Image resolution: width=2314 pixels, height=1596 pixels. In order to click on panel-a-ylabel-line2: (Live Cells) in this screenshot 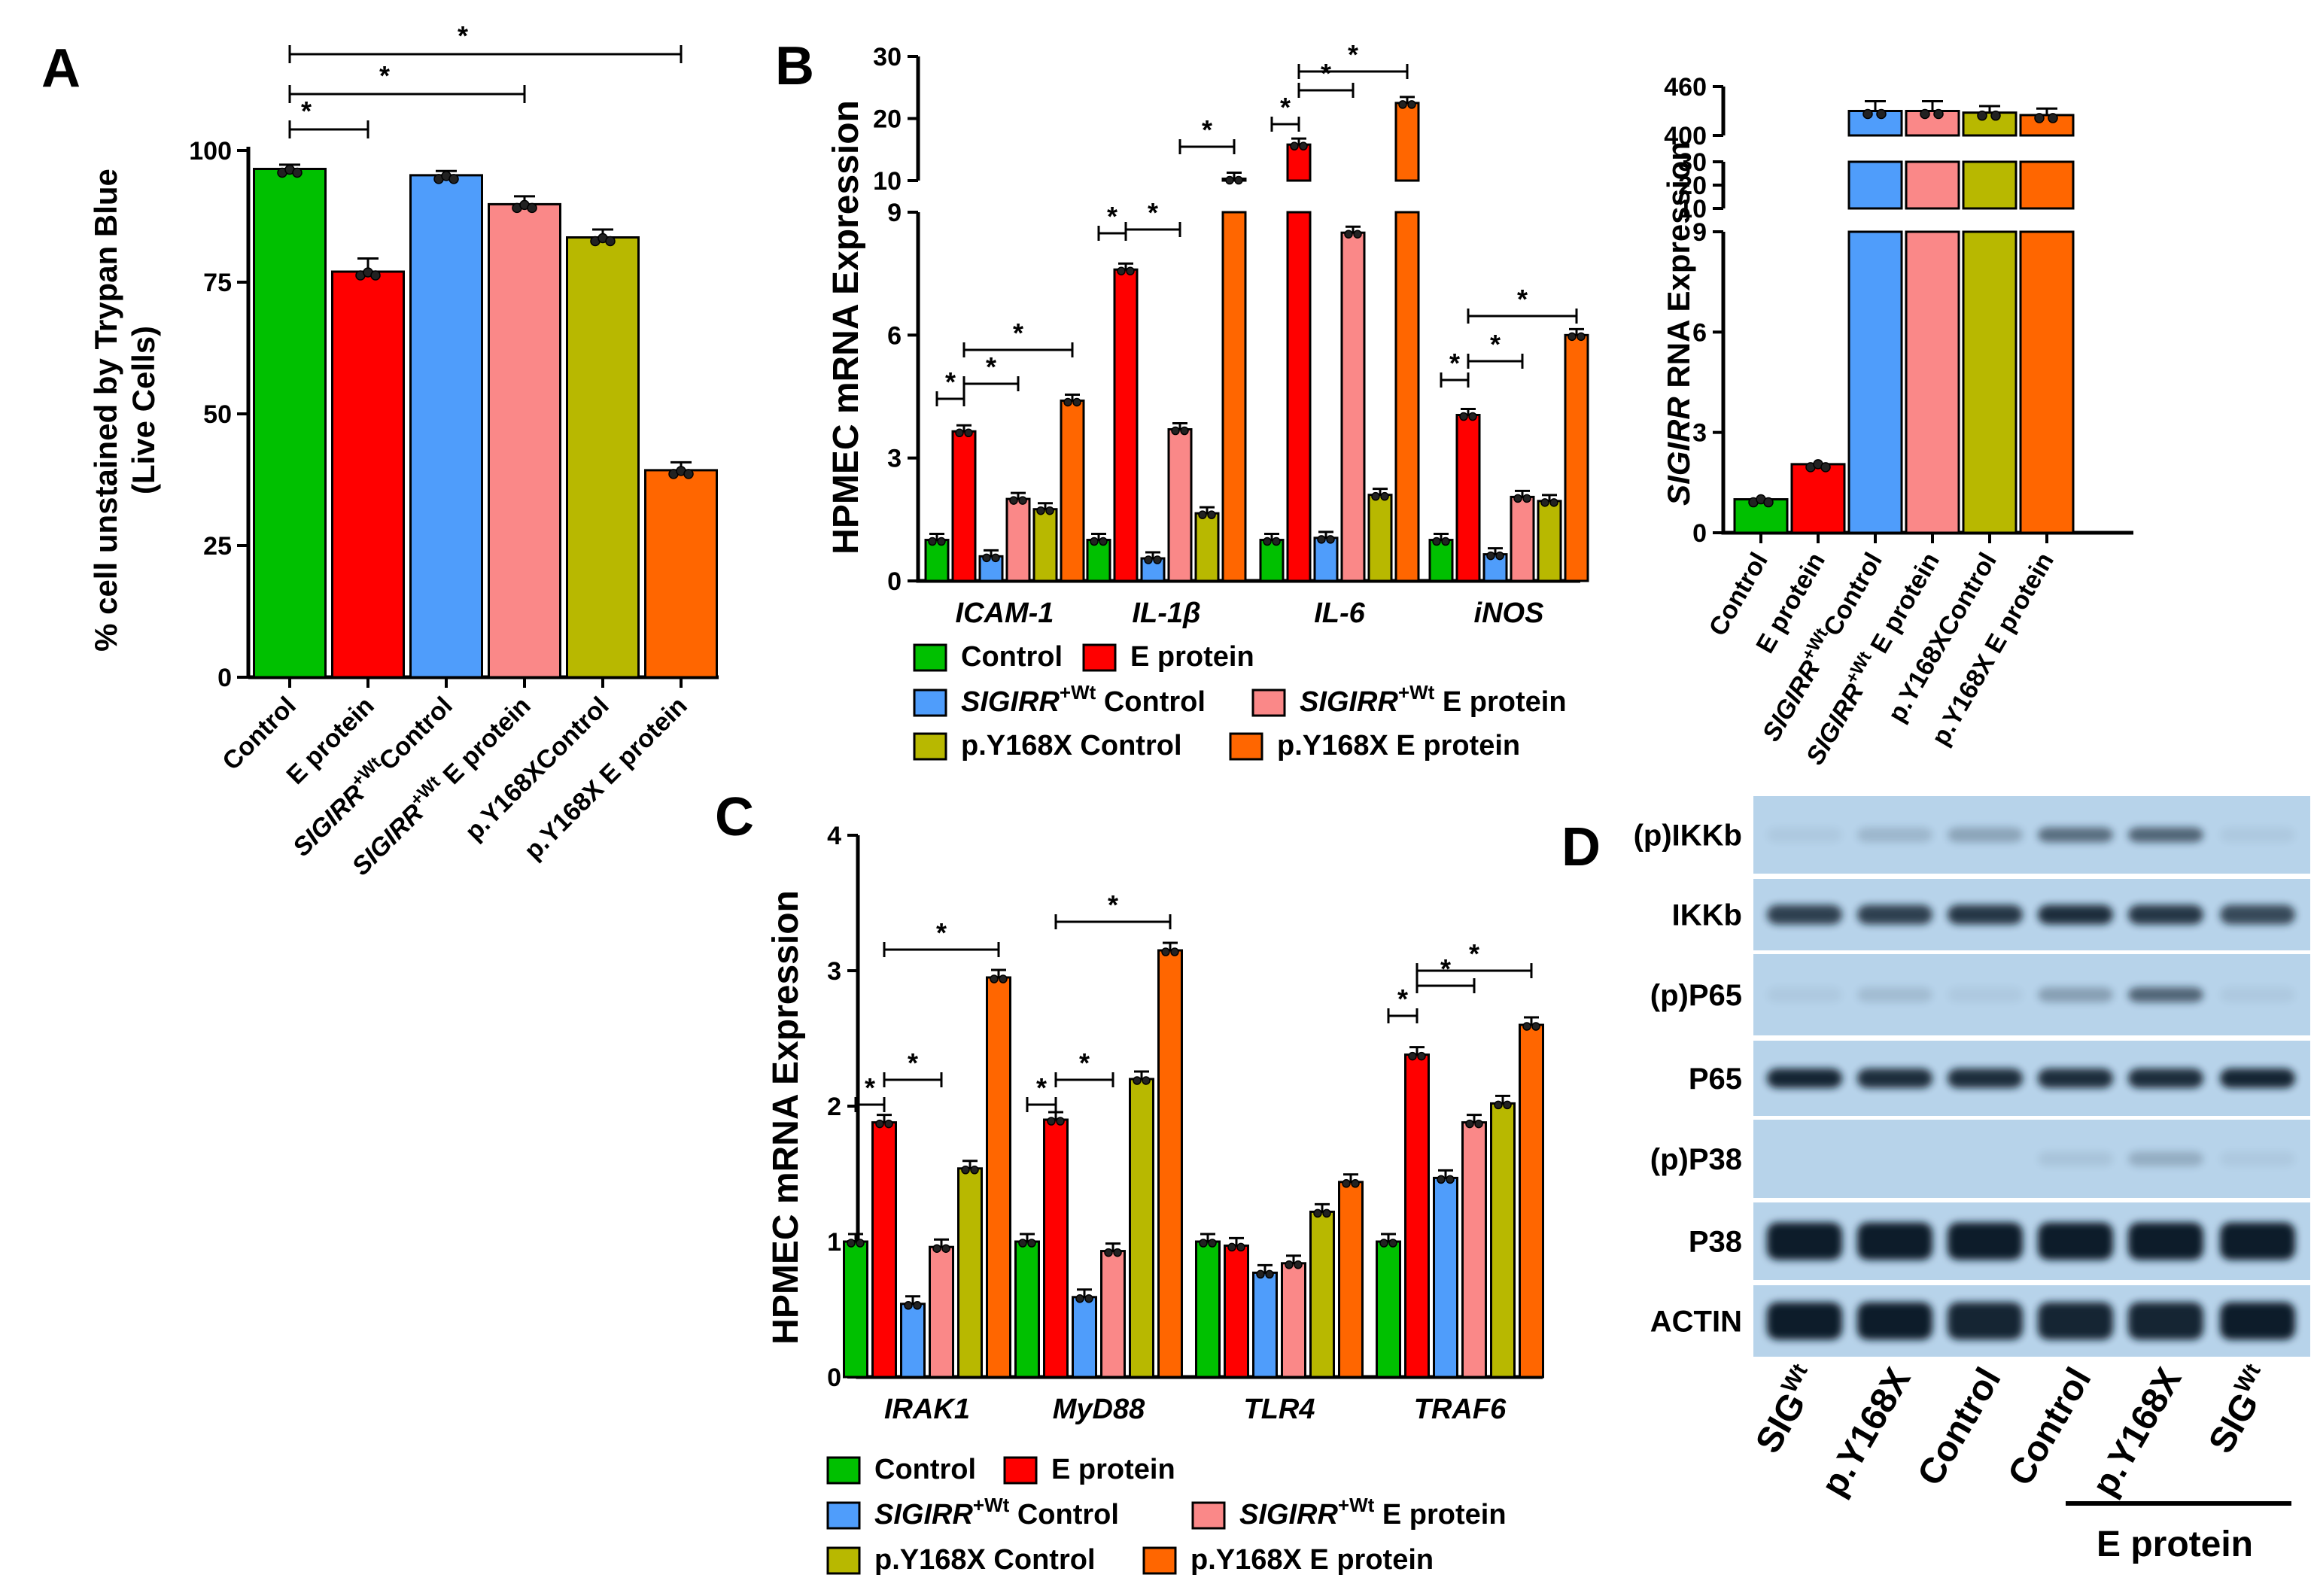, I will do `click(143, 410)`.